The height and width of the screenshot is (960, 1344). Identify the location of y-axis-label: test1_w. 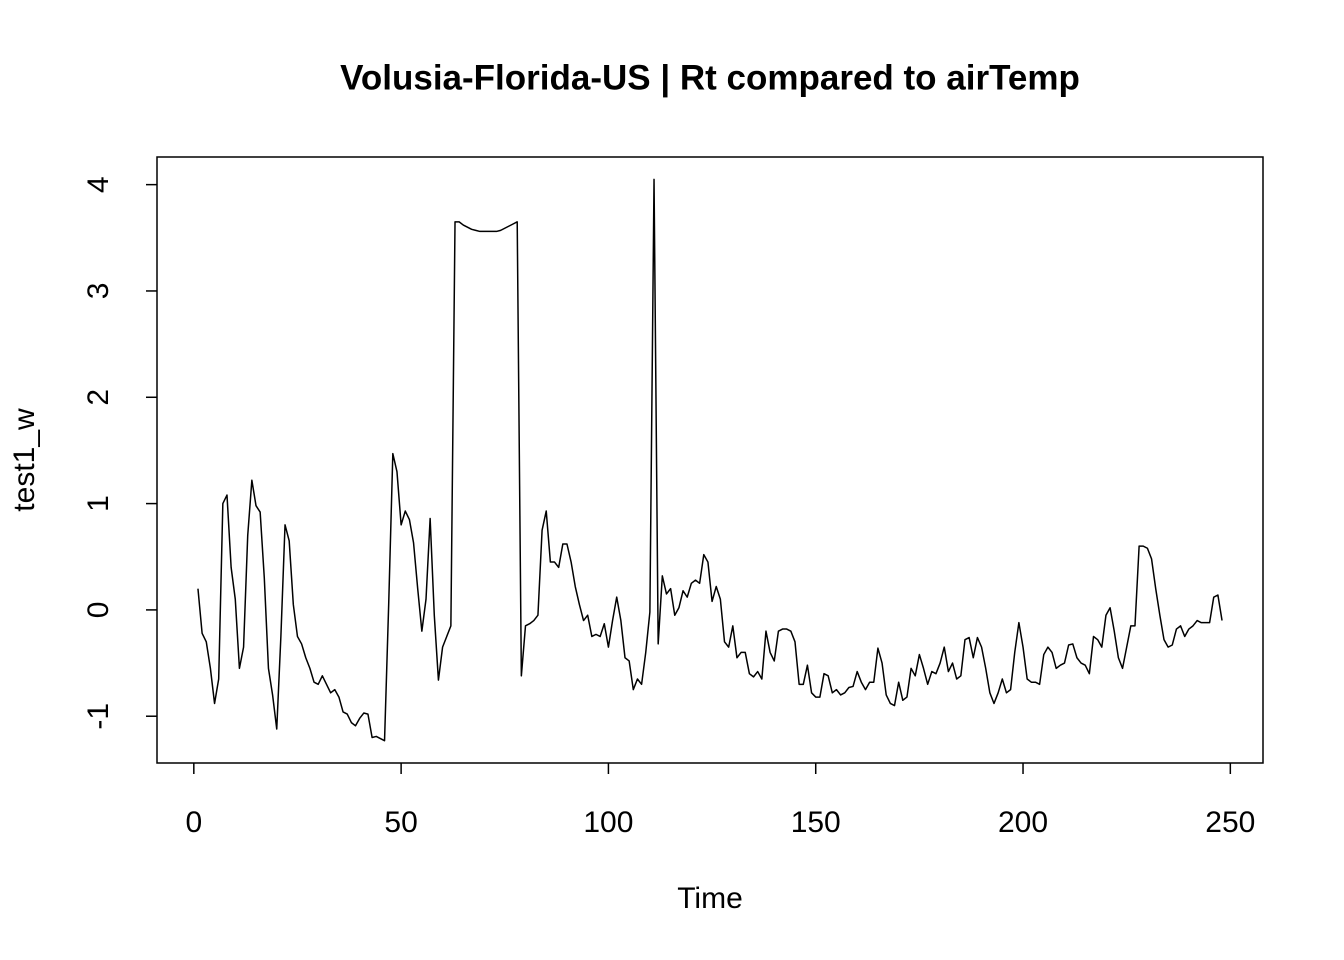
(24, 460).